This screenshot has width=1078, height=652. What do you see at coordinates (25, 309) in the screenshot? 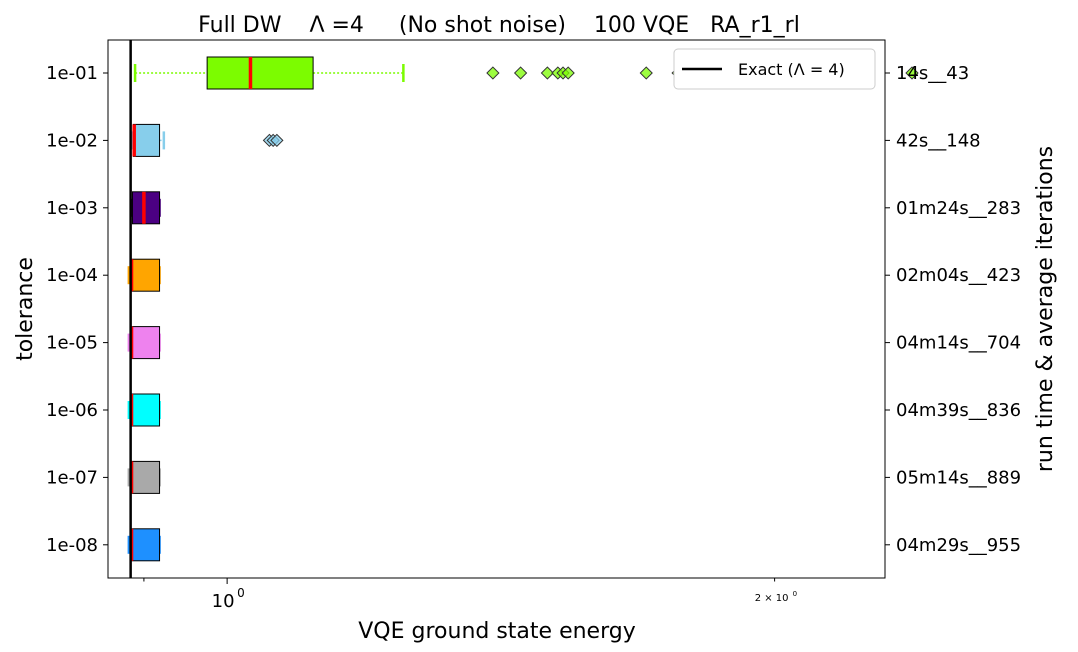
I see `y-axis-label: tolerance` at bounding box center [25, 309].